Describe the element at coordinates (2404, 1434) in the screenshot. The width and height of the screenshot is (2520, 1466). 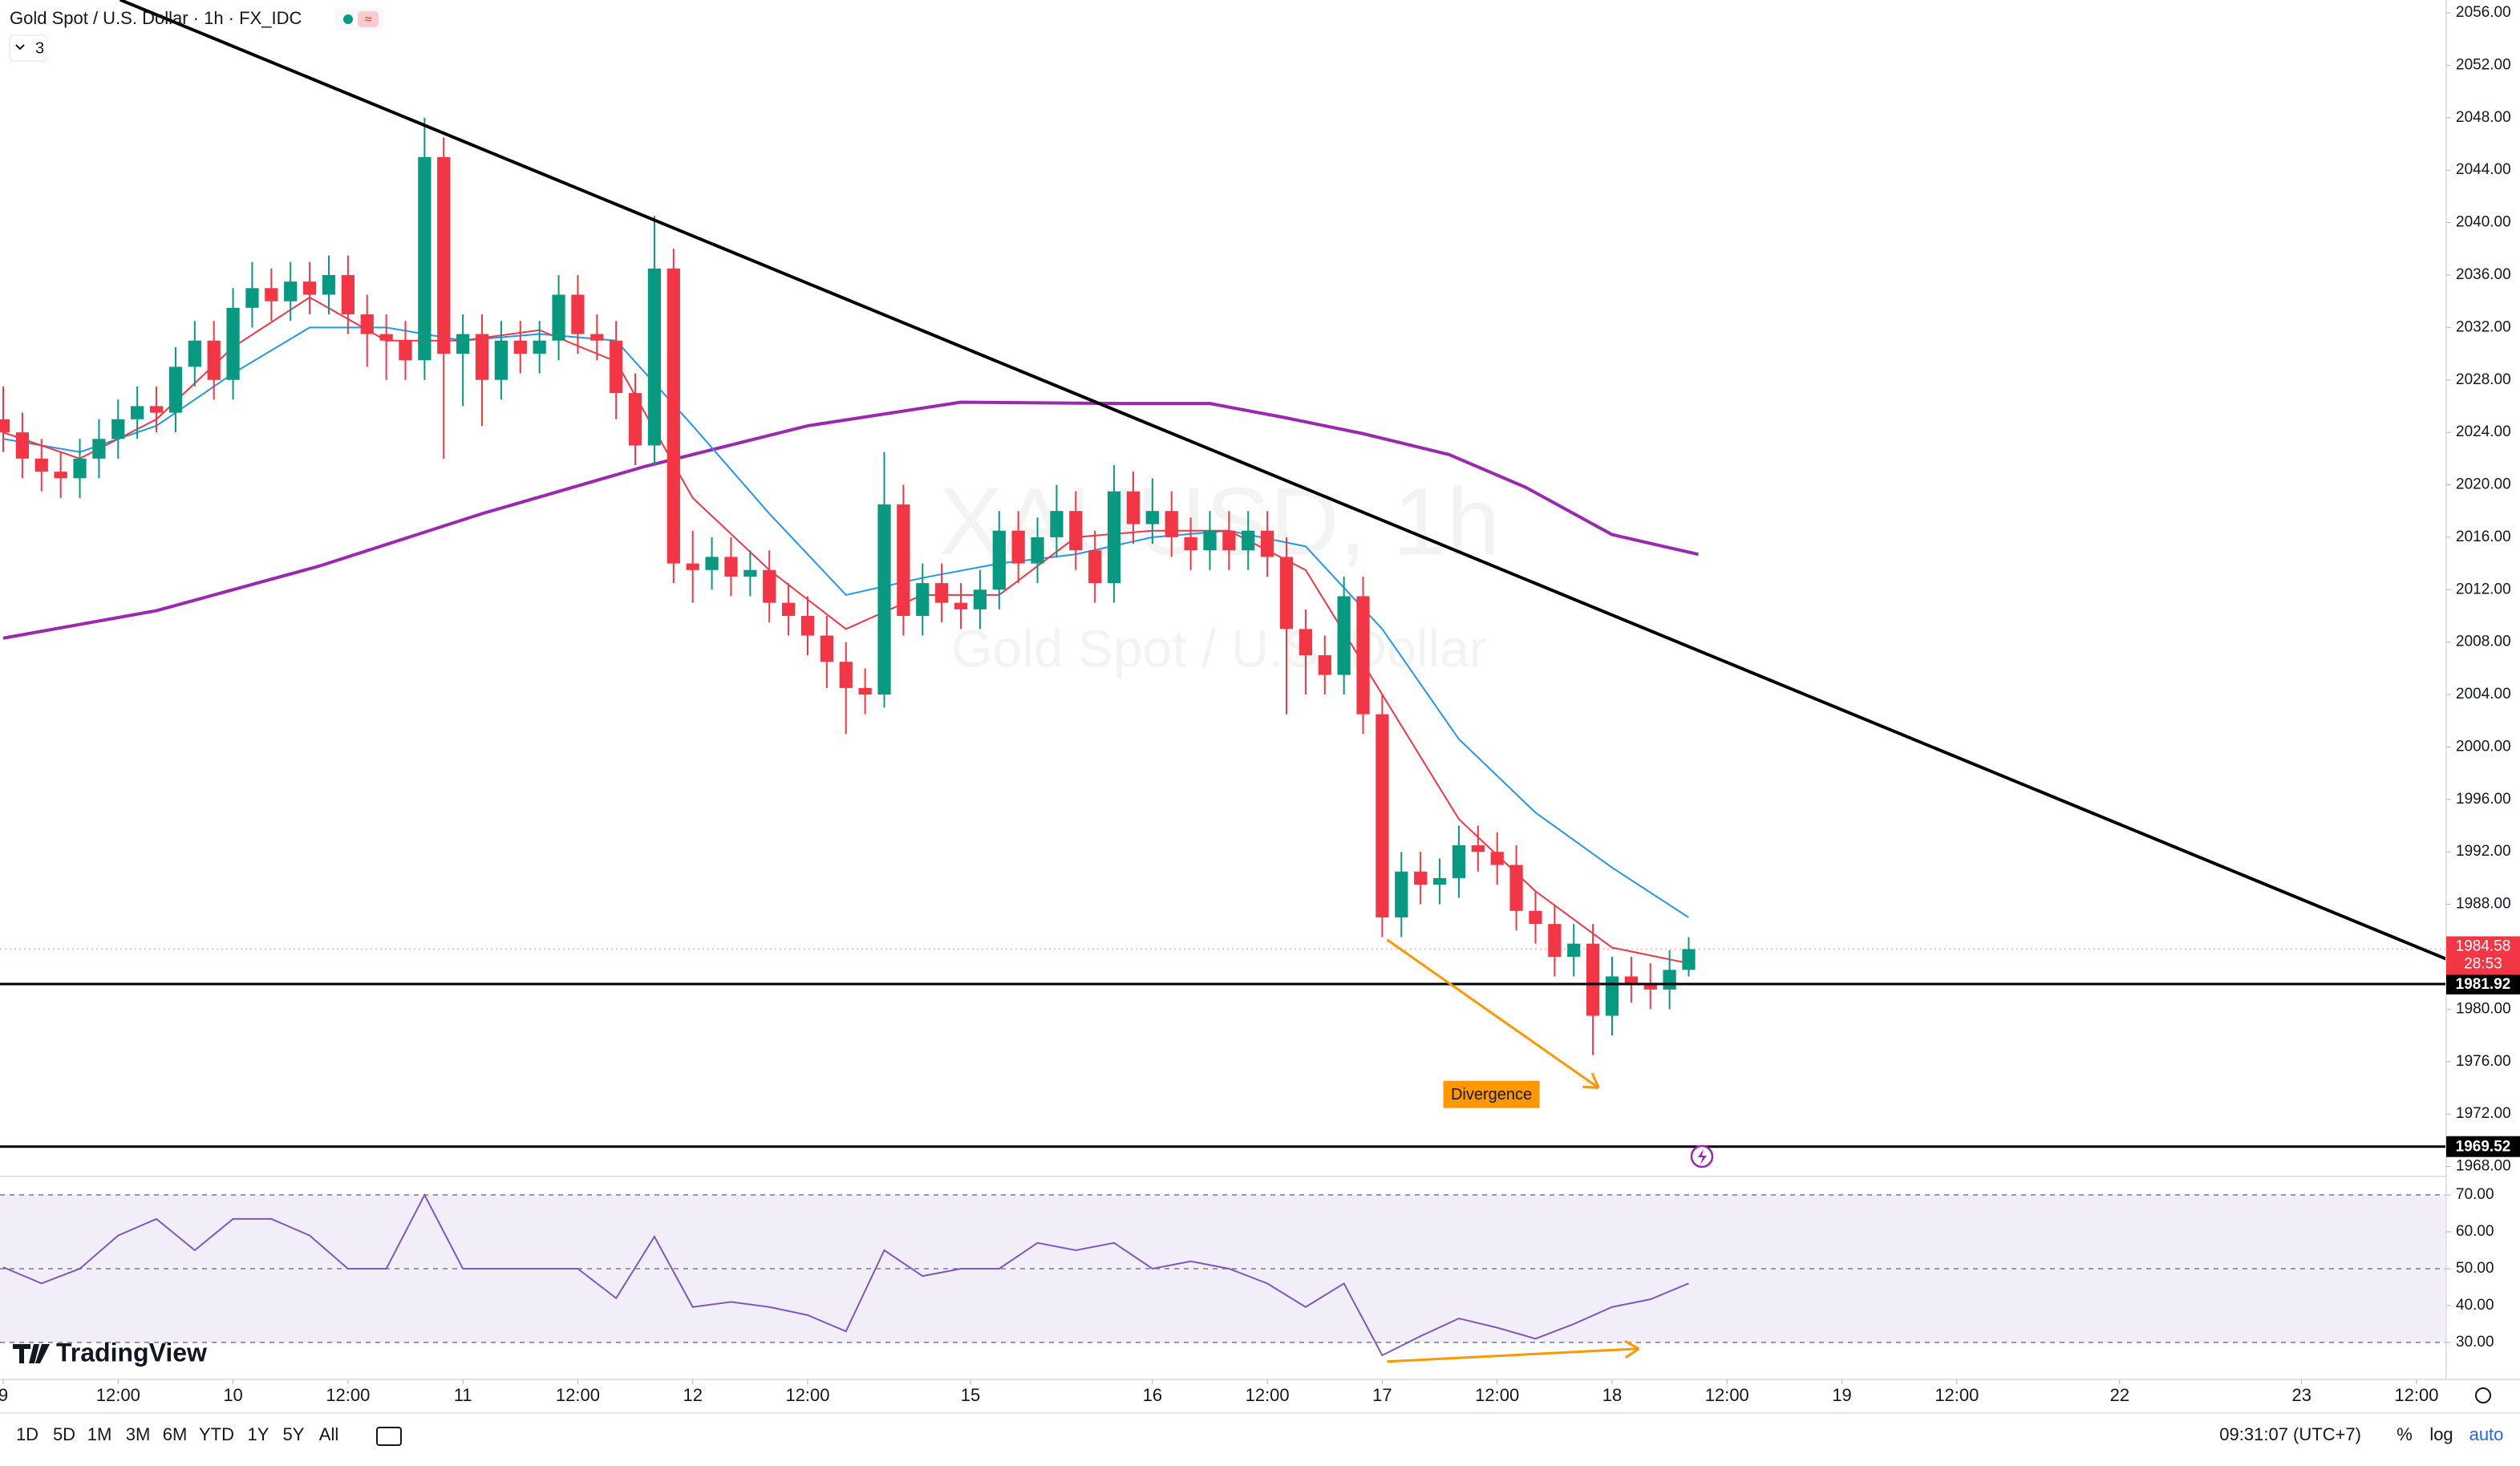
I see `percent-toggle: %` at that location.